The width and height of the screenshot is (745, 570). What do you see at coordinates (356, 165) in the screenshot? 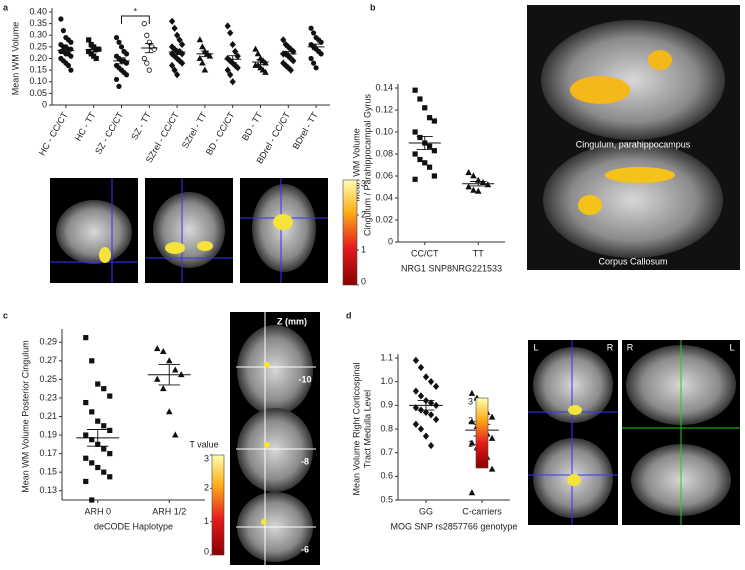
I see `y-axis-label: Mean WM Volume` at bounding box center [356, 165].